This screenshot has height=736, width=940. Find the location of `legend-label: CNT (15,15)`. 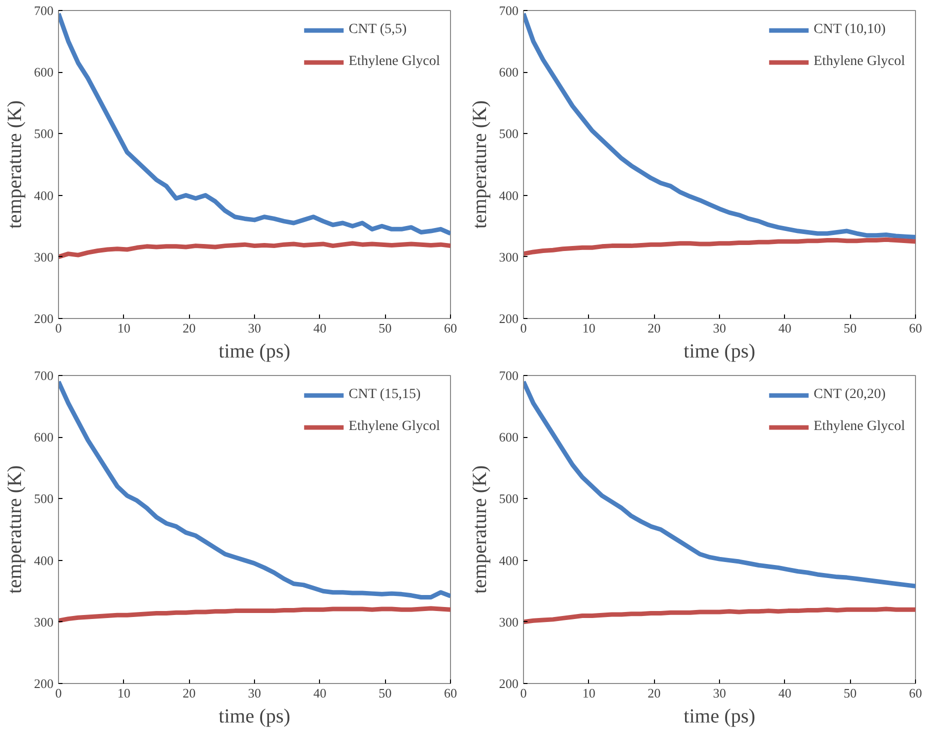

legend-label: CNT (15,15) is located at coordinates (384, 395).